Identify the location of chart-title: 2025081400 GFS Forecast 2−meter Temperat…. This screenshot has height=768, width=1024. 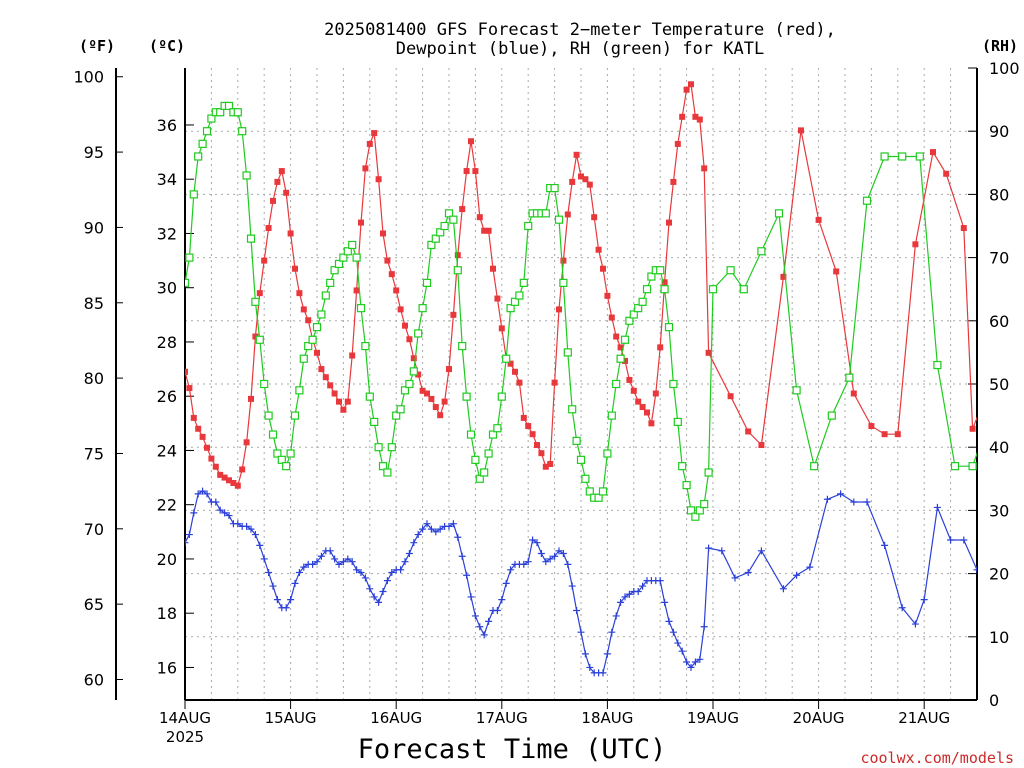
(580, 39).